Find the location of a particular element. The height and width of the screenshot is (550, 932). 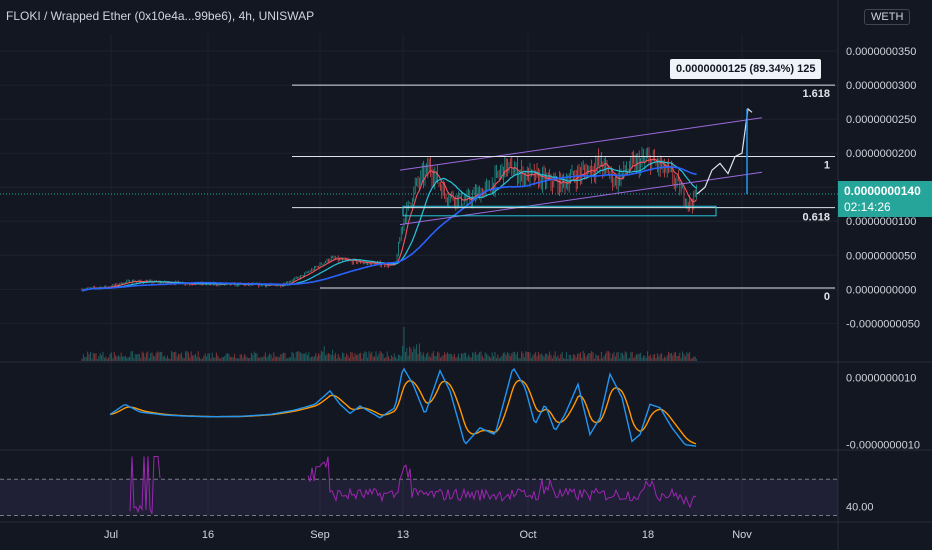

rsi-pane is located at coordinates (419, 486).